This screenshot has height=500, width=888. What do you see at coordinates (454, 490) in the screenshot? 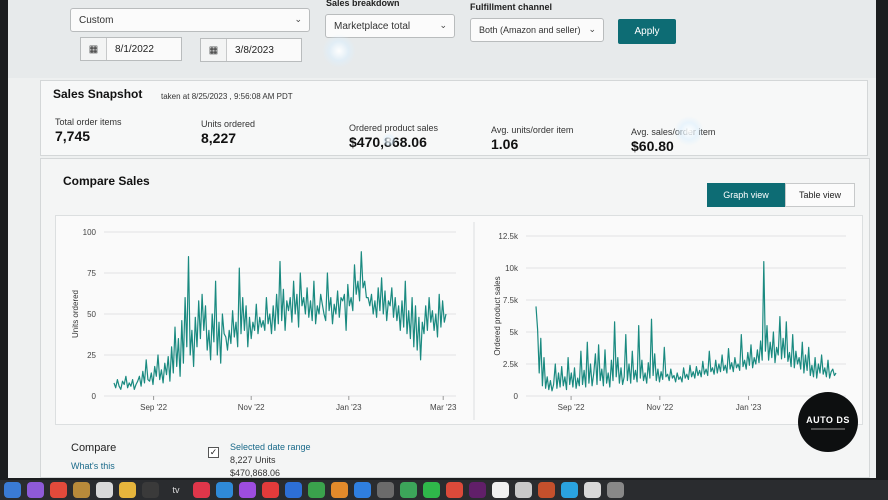
I see `chrome-icon` at bounding box center [454, 490].